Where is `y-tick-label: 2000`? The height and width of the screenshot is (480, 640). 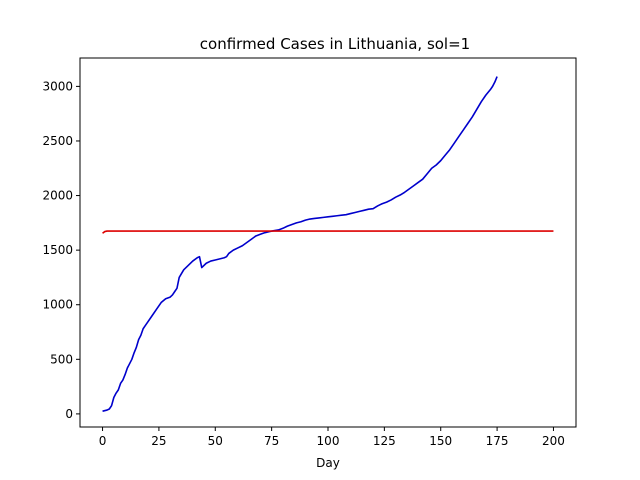
y-tick-label: 2000 is located at coordinates (57, 196).